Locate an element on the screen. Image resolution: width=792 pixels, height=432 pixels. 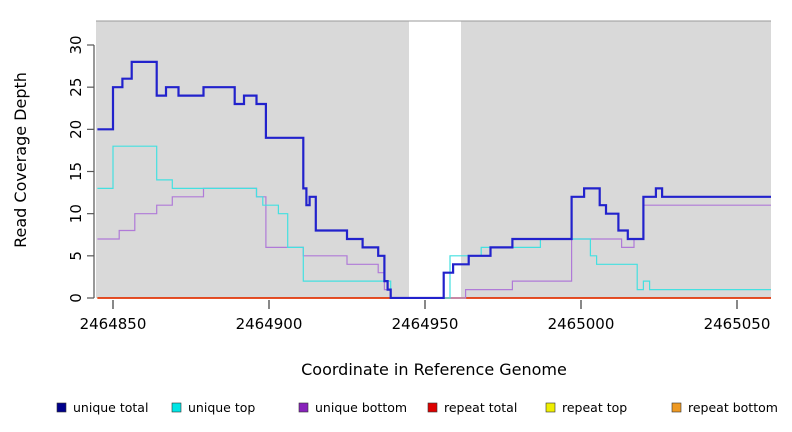
y-tick-label: 0 is located at coordinates (76, 298).